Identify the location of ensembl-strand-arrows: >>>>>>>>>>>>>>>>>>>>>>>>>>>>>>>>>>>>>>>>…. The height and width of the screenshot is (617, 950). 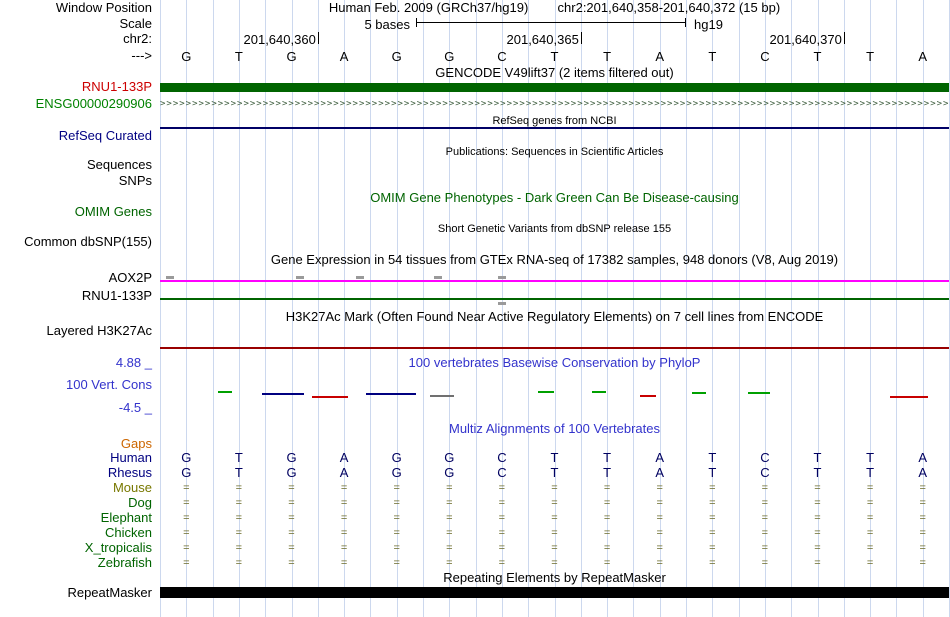
(554, 104).